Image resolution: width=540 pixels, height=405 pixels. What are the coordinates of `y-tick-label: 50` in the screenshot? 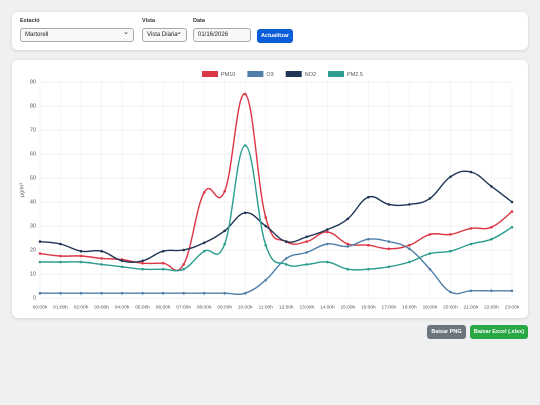 It's located at (33, 178).